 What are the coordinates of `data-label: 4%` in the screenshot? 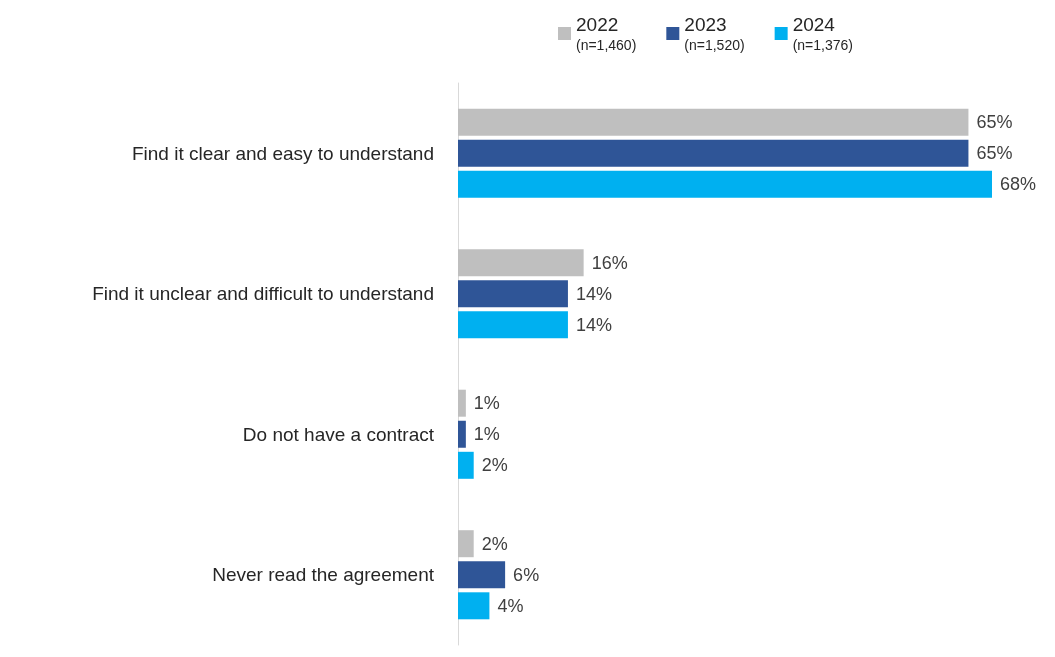 It's located at (510, 605).